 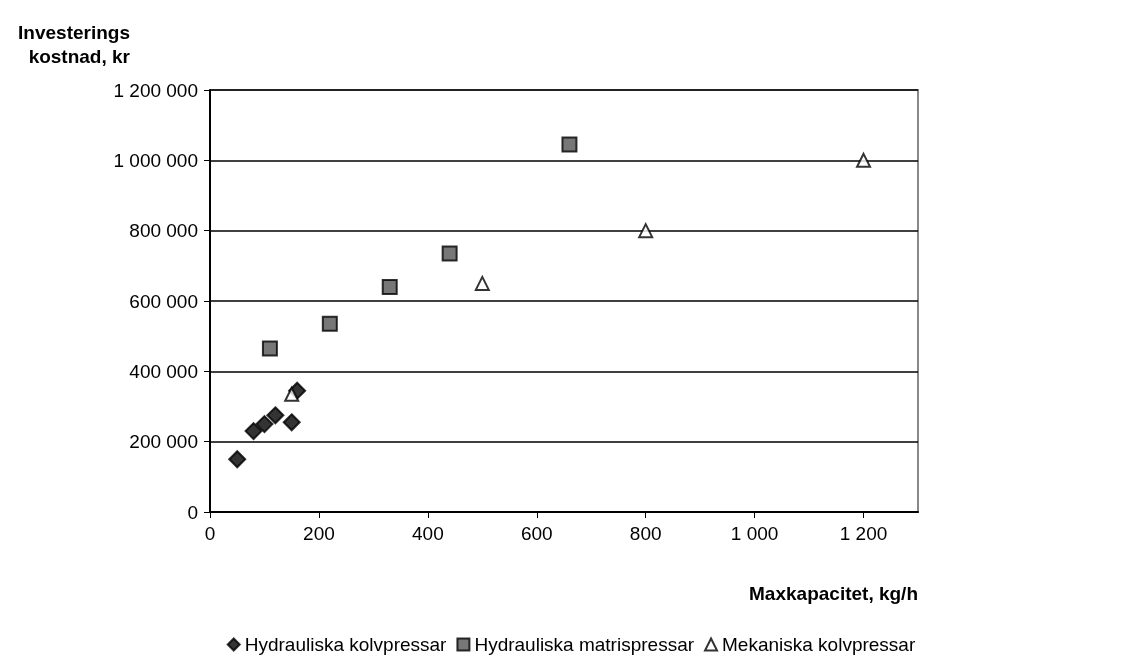 What do you see at coordinates (427, 533) in the screenshot?
I see `x-tick-label: 400` at bounding box center [427, 533].